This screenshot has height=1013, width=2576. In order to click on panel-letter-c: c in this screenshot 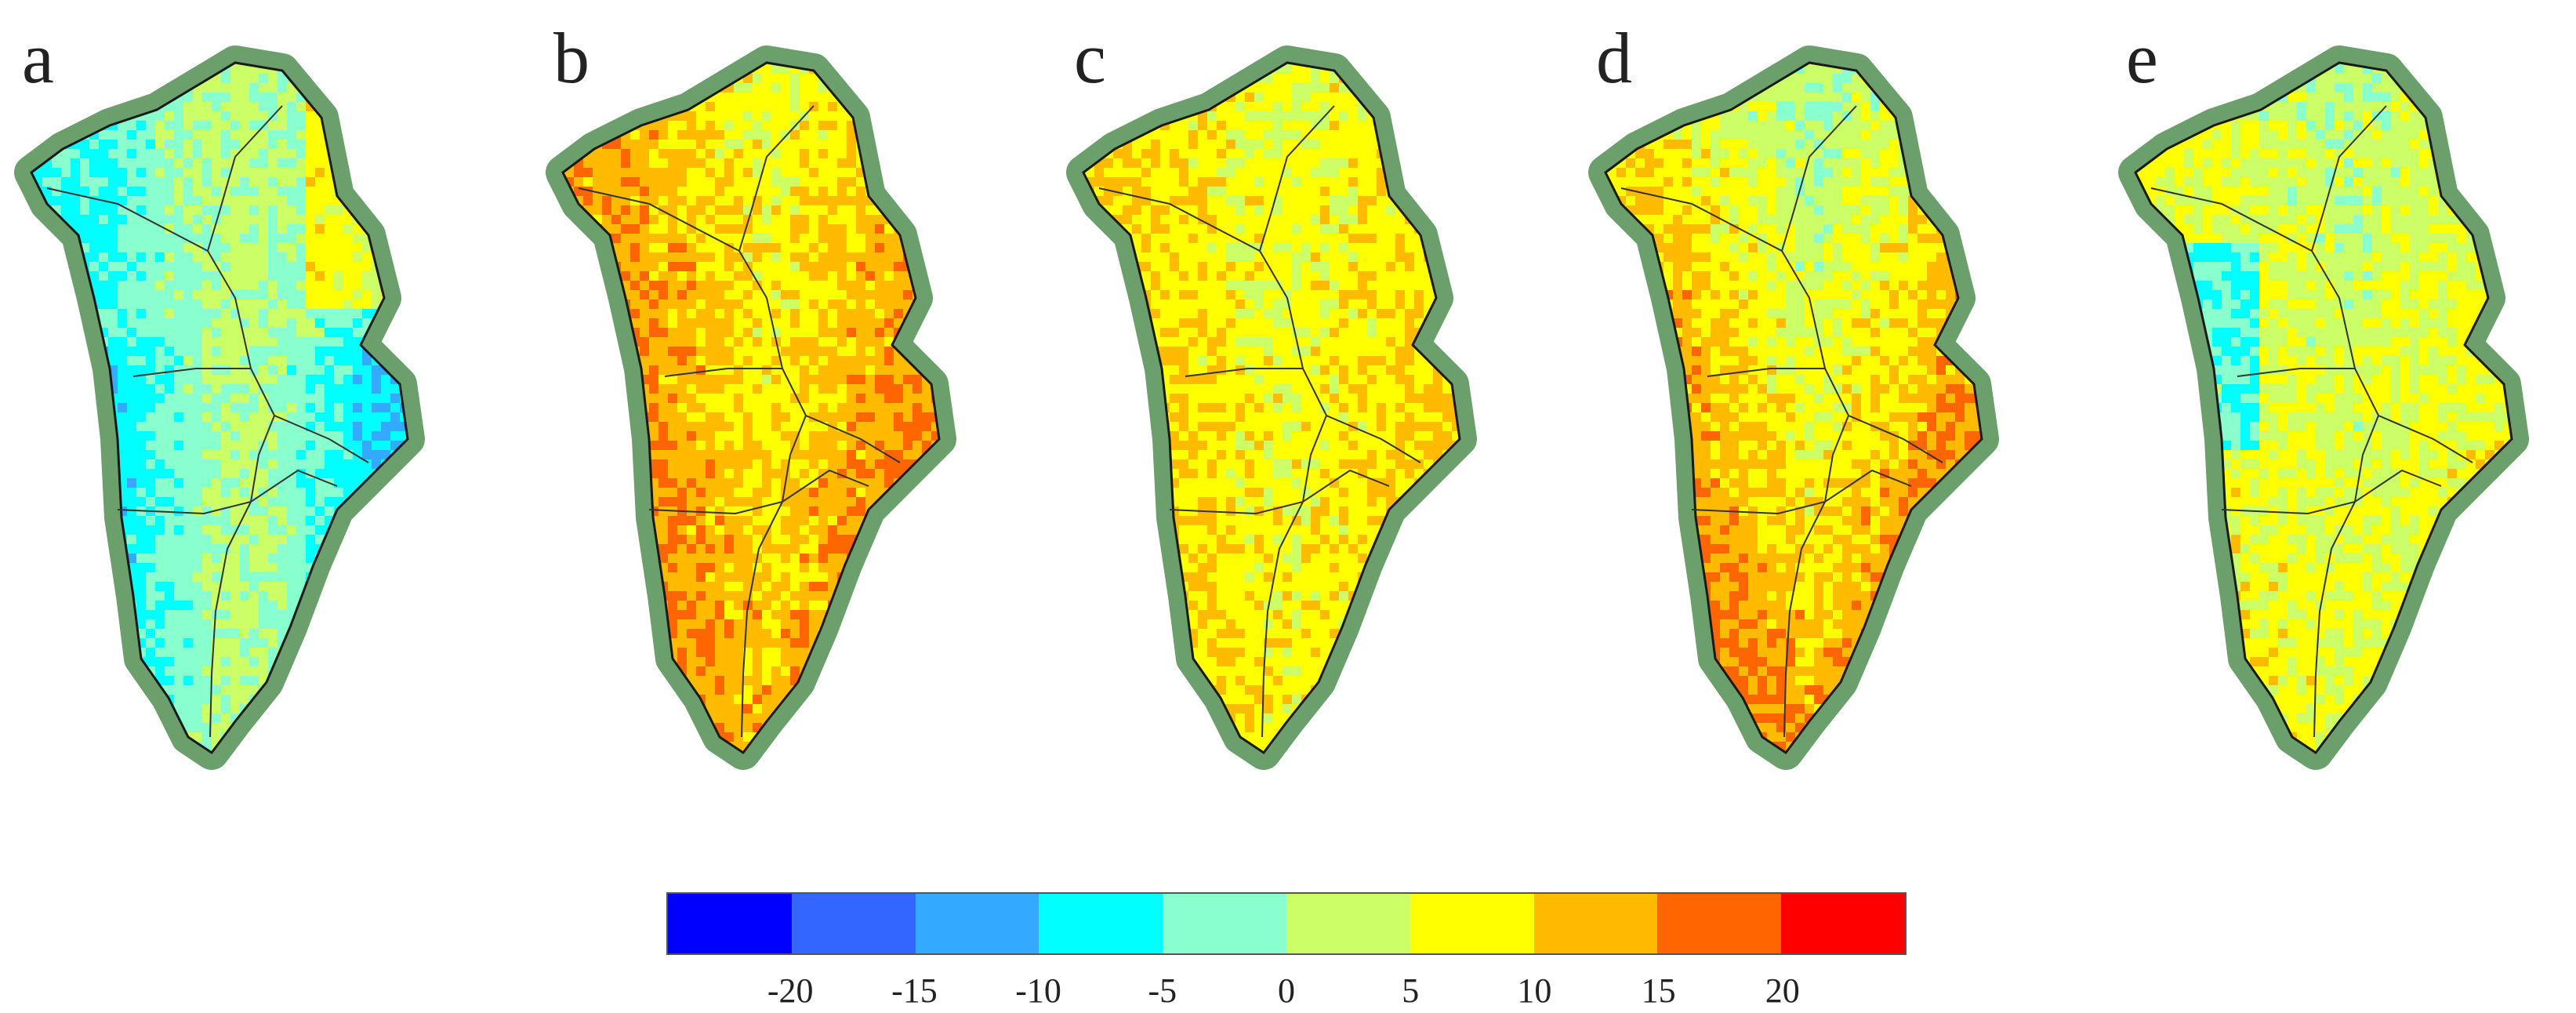, I will do `click(1090, 58)`.